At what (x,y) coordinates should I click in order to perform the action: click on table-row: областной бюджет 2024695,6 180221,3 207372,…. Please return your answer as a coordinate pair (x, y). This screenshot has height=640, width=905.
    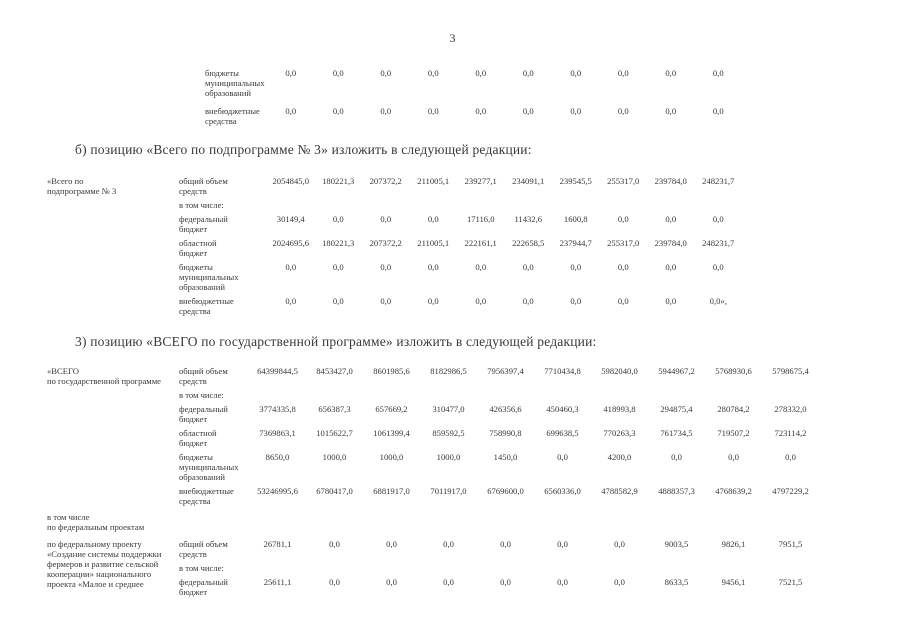
    Looking at the image, I should click on (460, 248).